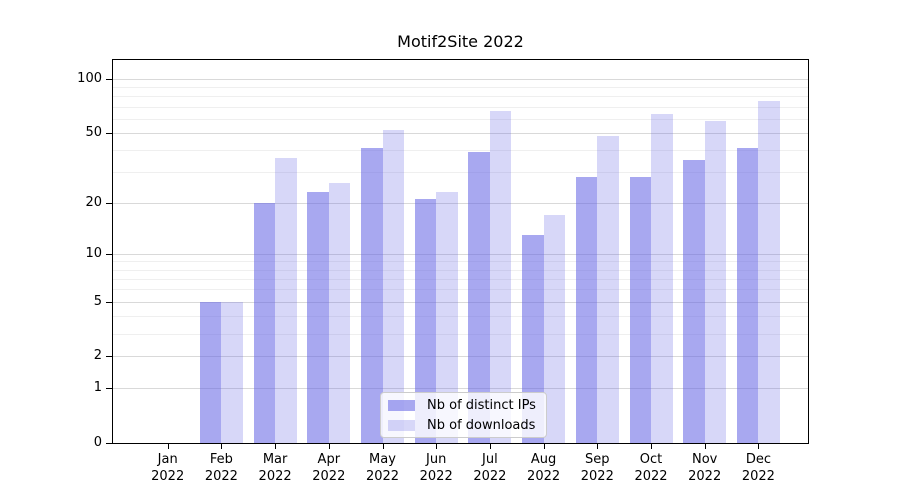  Describe the element at coordinates (264, 322) in the screenshot. I see `bar-nb-of-distinct-ips-mar` at that location.